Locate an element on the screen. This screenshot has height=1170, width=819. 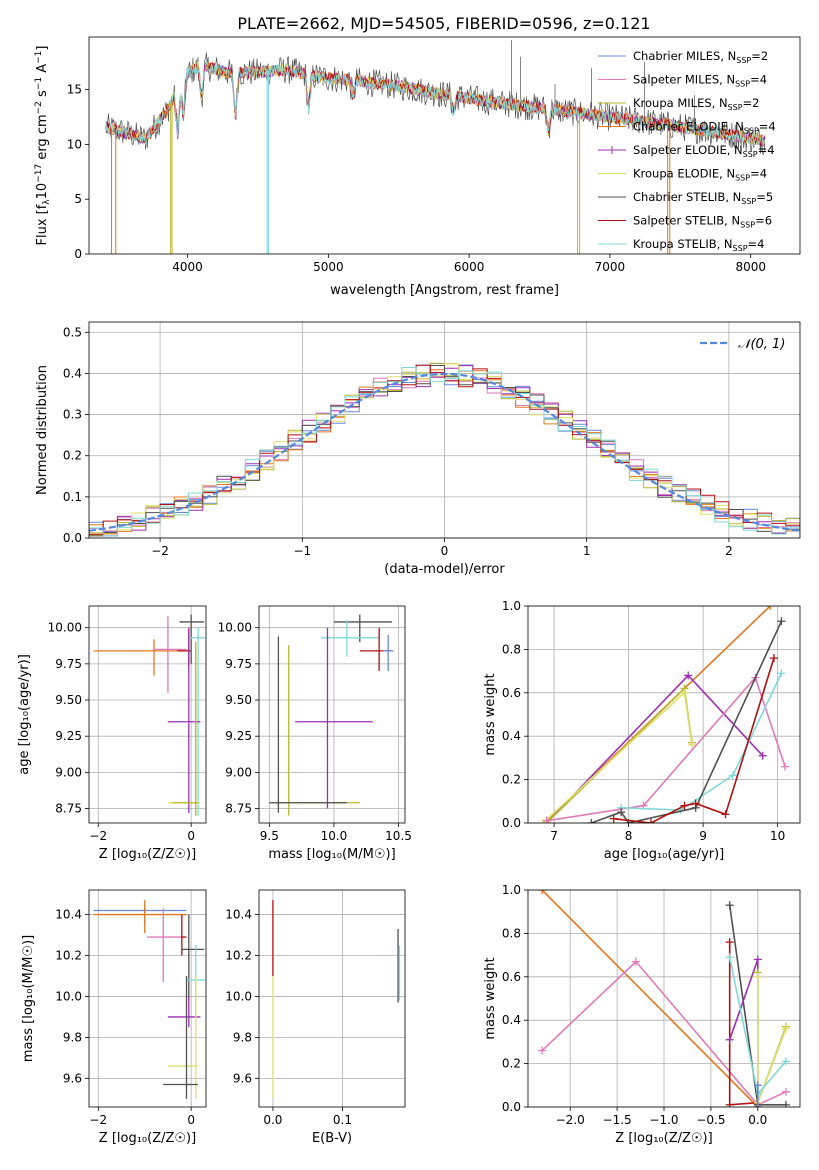
mass-weight-vs-Z-ytick-label: 0.8 is located at coordinates (511, 933).